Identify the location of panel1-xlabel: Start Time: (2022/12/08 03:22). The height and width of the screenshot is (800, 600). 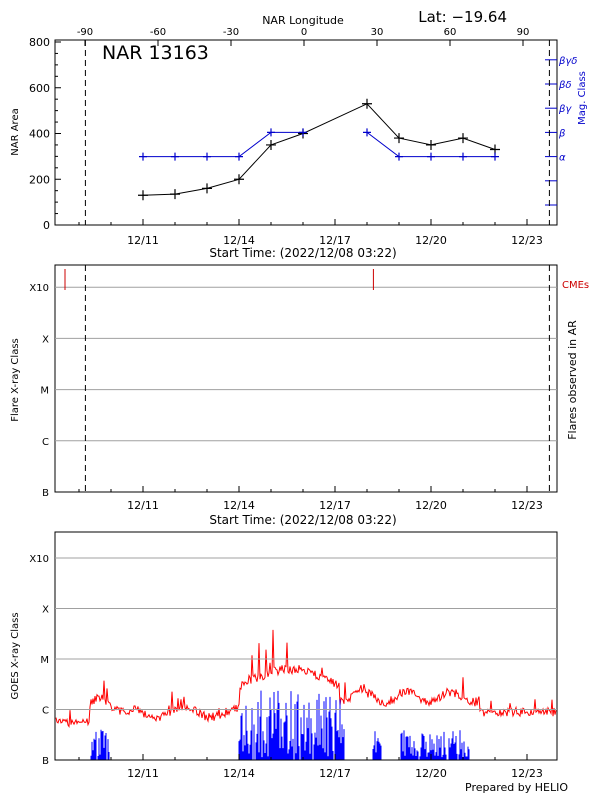
(302, 253).